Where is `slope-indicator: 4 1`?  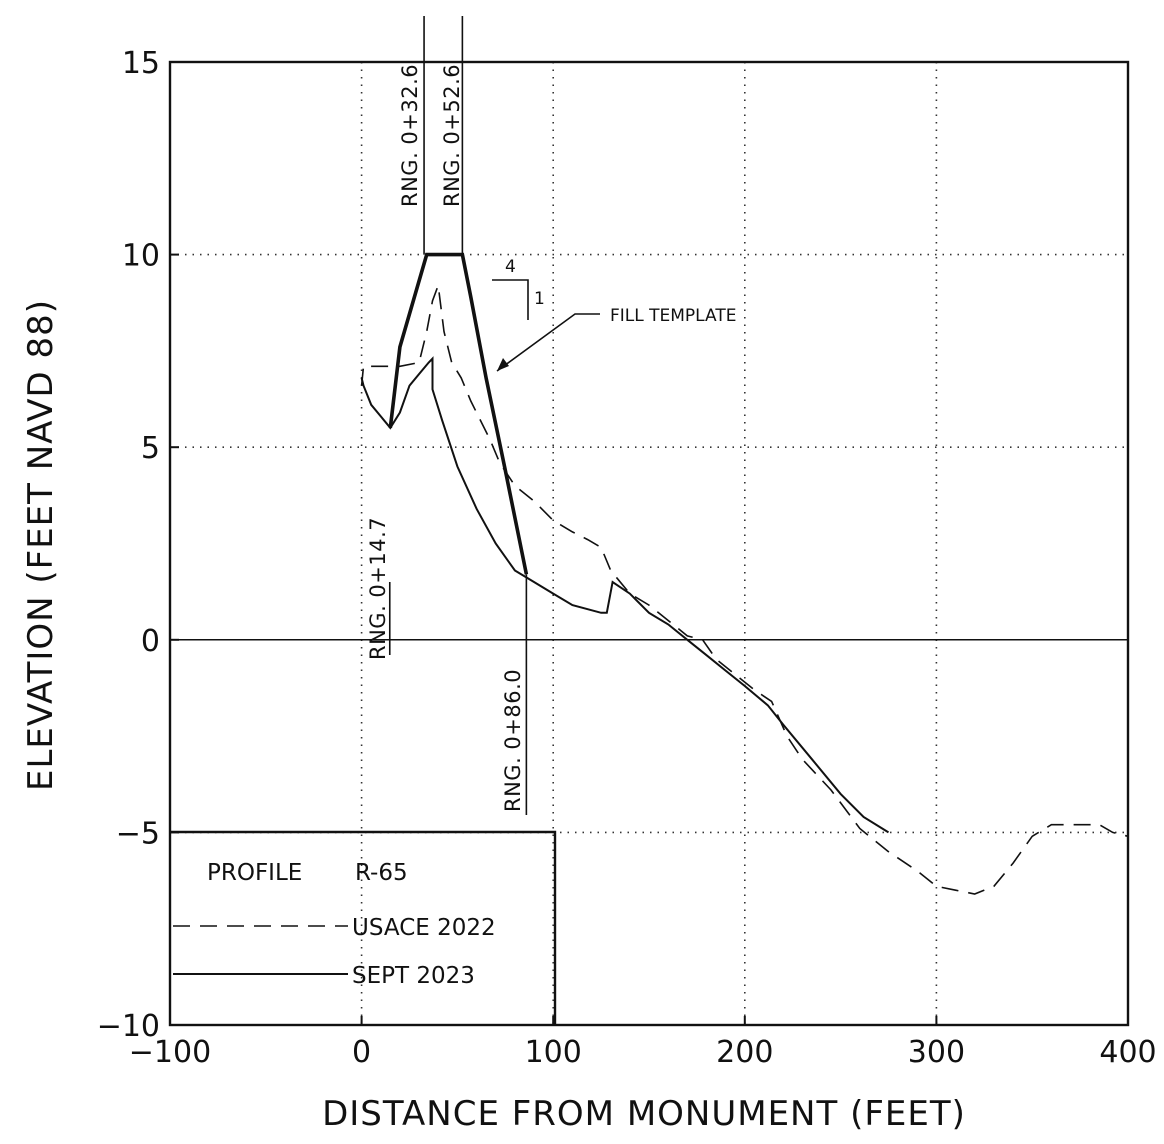 slope-indicator: 4 1 is located at coordinates (518, 288).